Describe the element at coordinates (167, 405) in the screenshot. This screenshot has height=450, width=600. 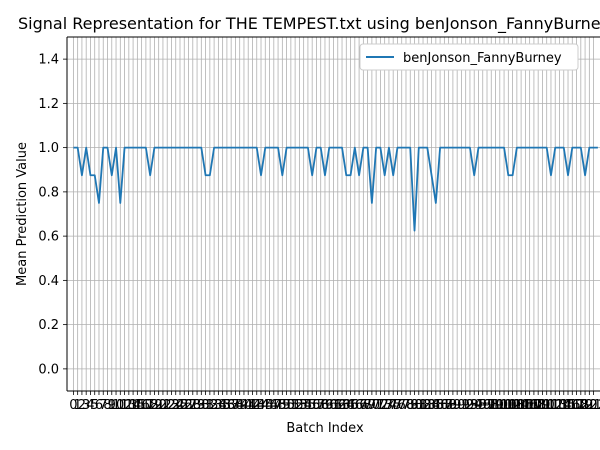
I see `x-tick-label: 22` at that location.